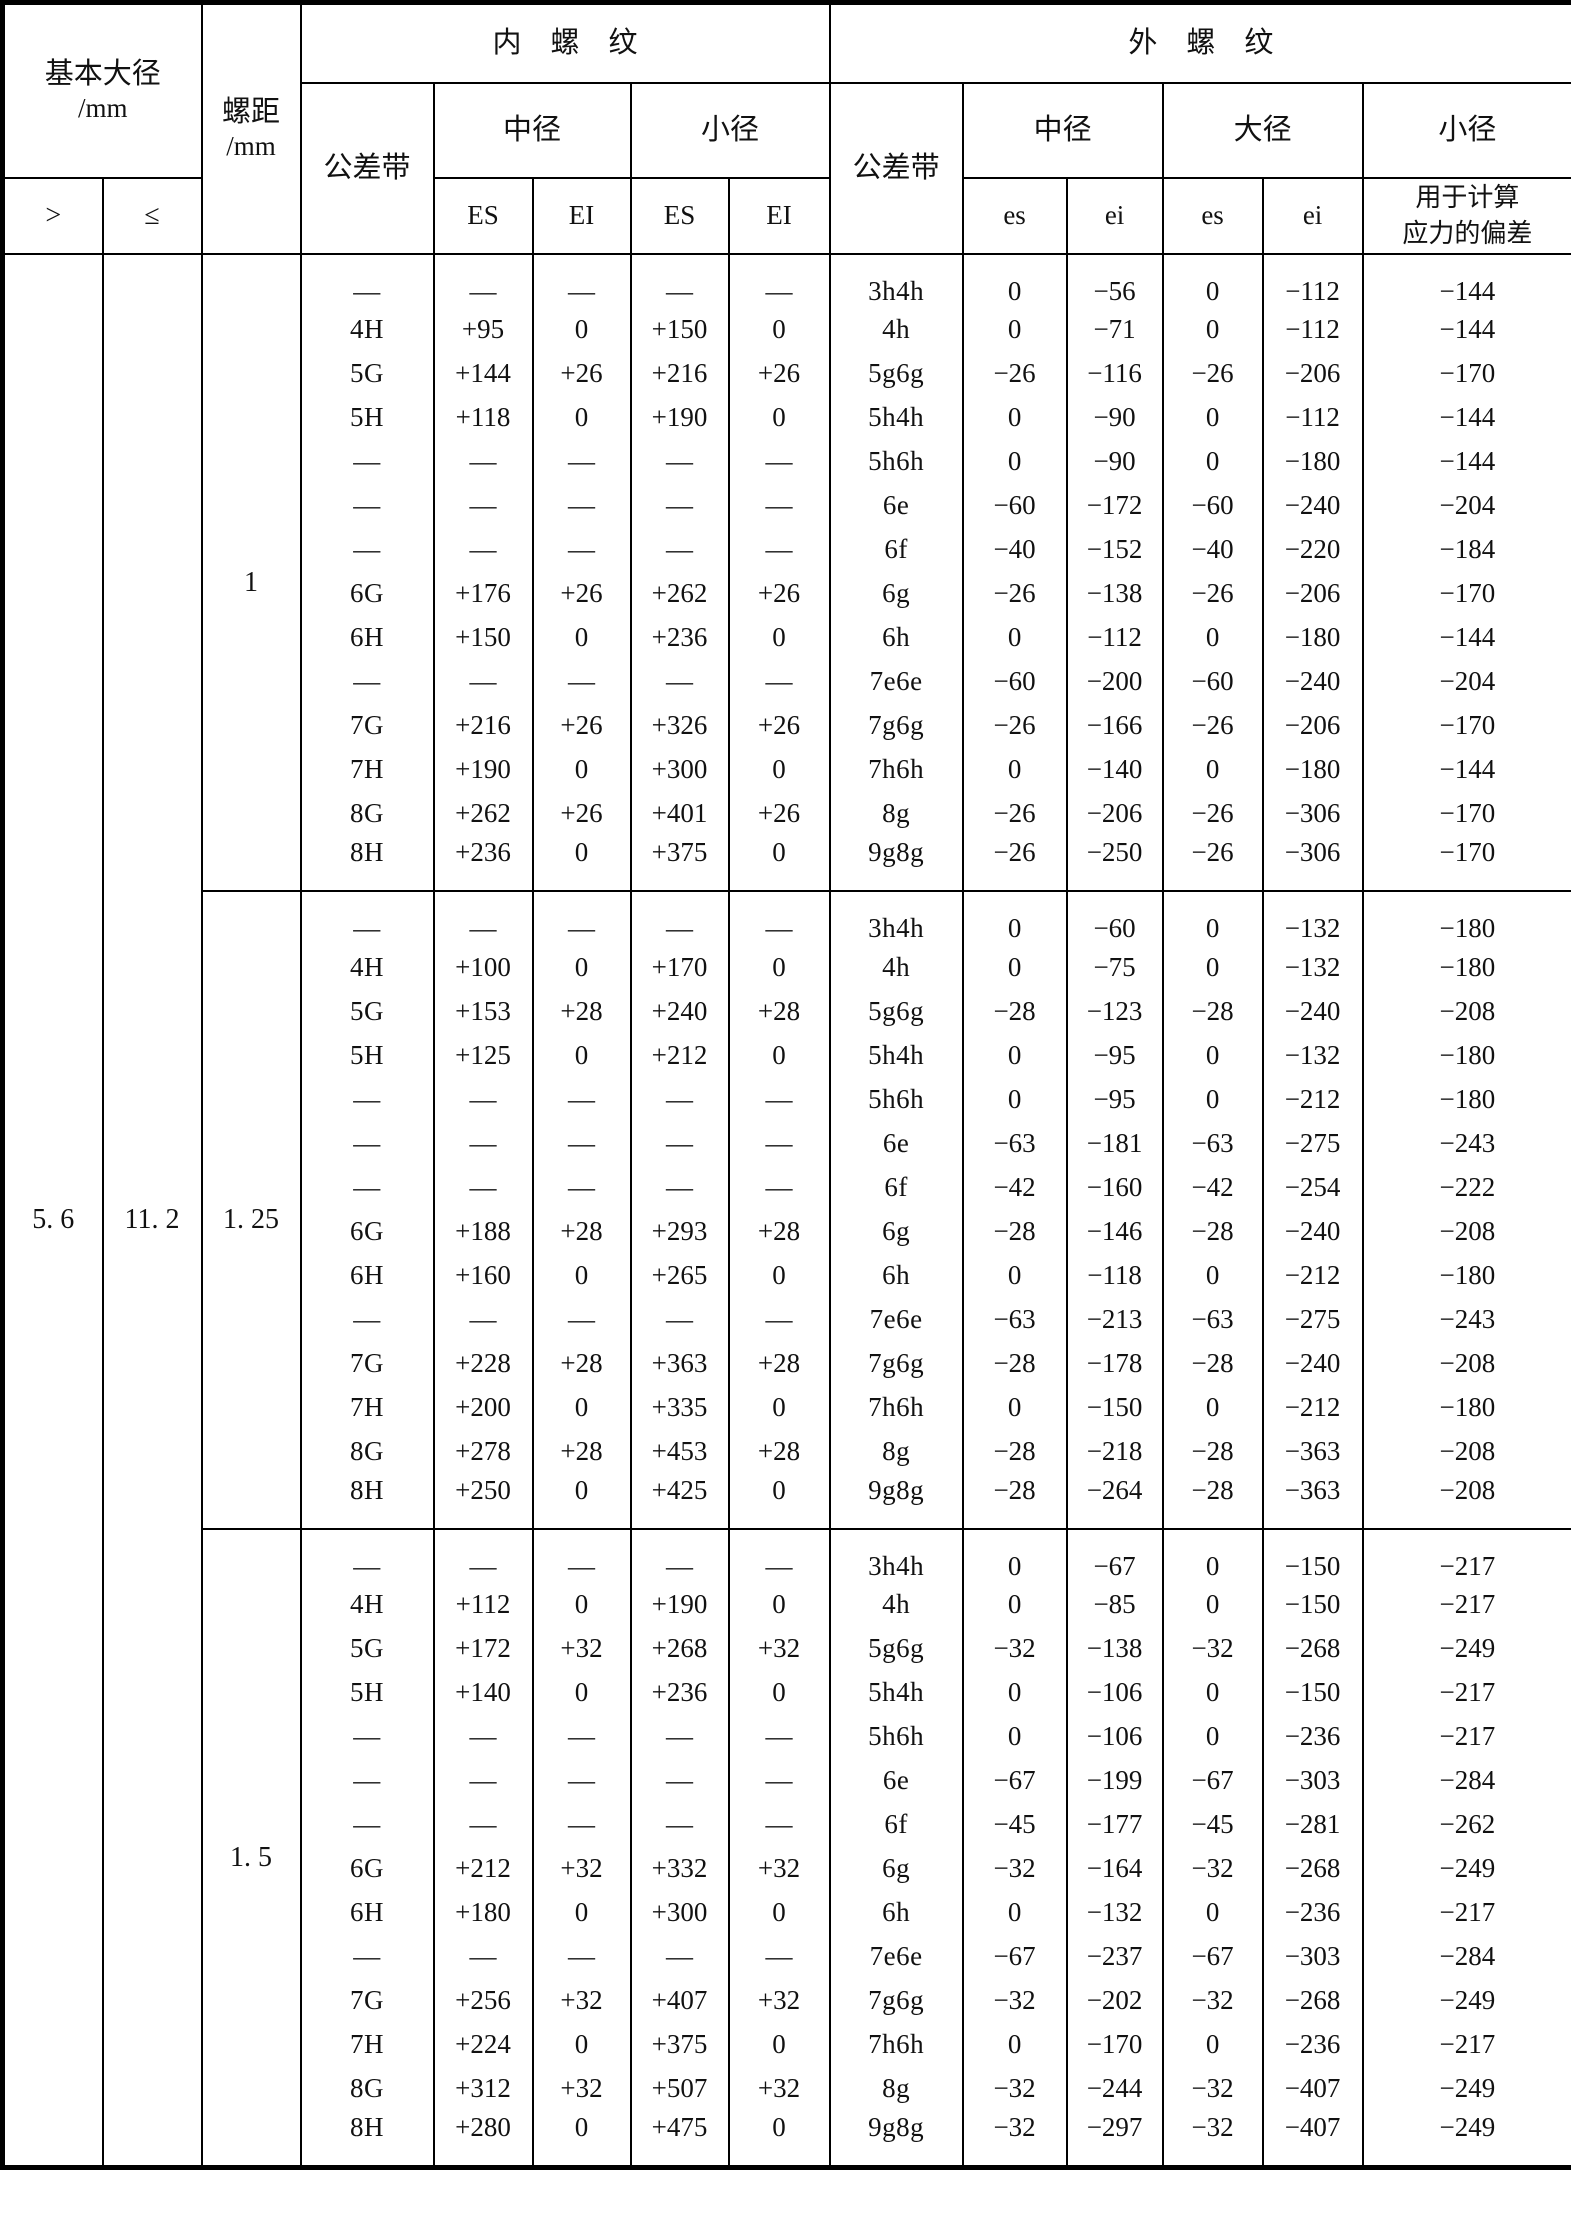  I want to click on int-tolerance-zone-cell: 6G, so click(367, 594).